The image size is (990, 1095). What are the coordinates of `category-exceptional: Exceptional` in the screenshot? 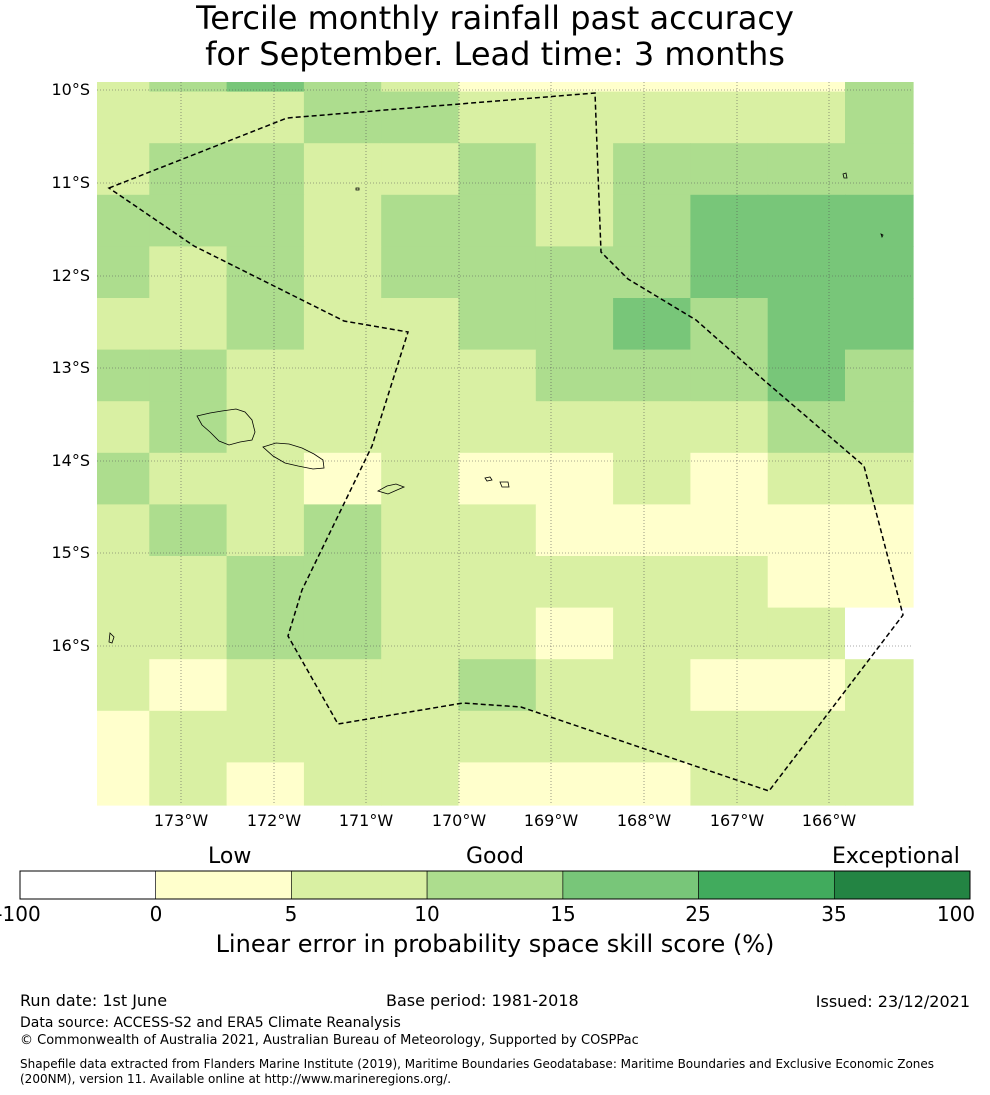 It's located at (896, 856).